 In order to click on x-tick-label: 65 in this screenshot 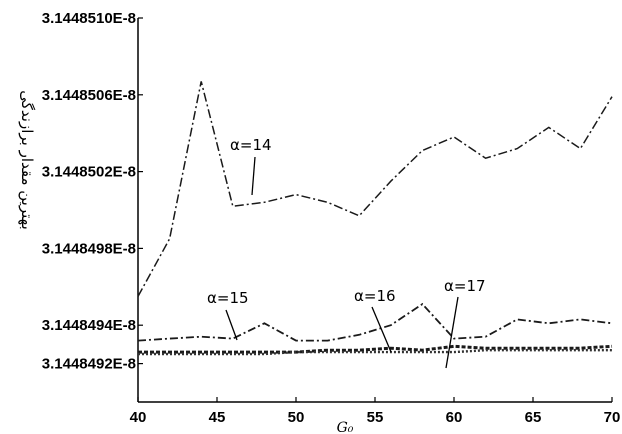, I will do `click(533, 417)`.